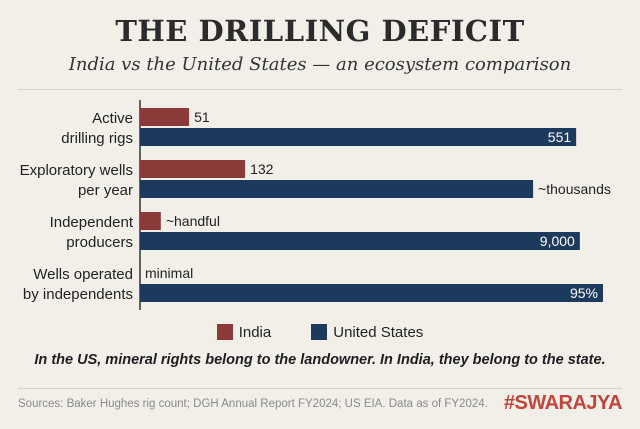 The width and height of the screenshot is (640, 429). I want to click on data-label: ~handful, so click(193, 221).